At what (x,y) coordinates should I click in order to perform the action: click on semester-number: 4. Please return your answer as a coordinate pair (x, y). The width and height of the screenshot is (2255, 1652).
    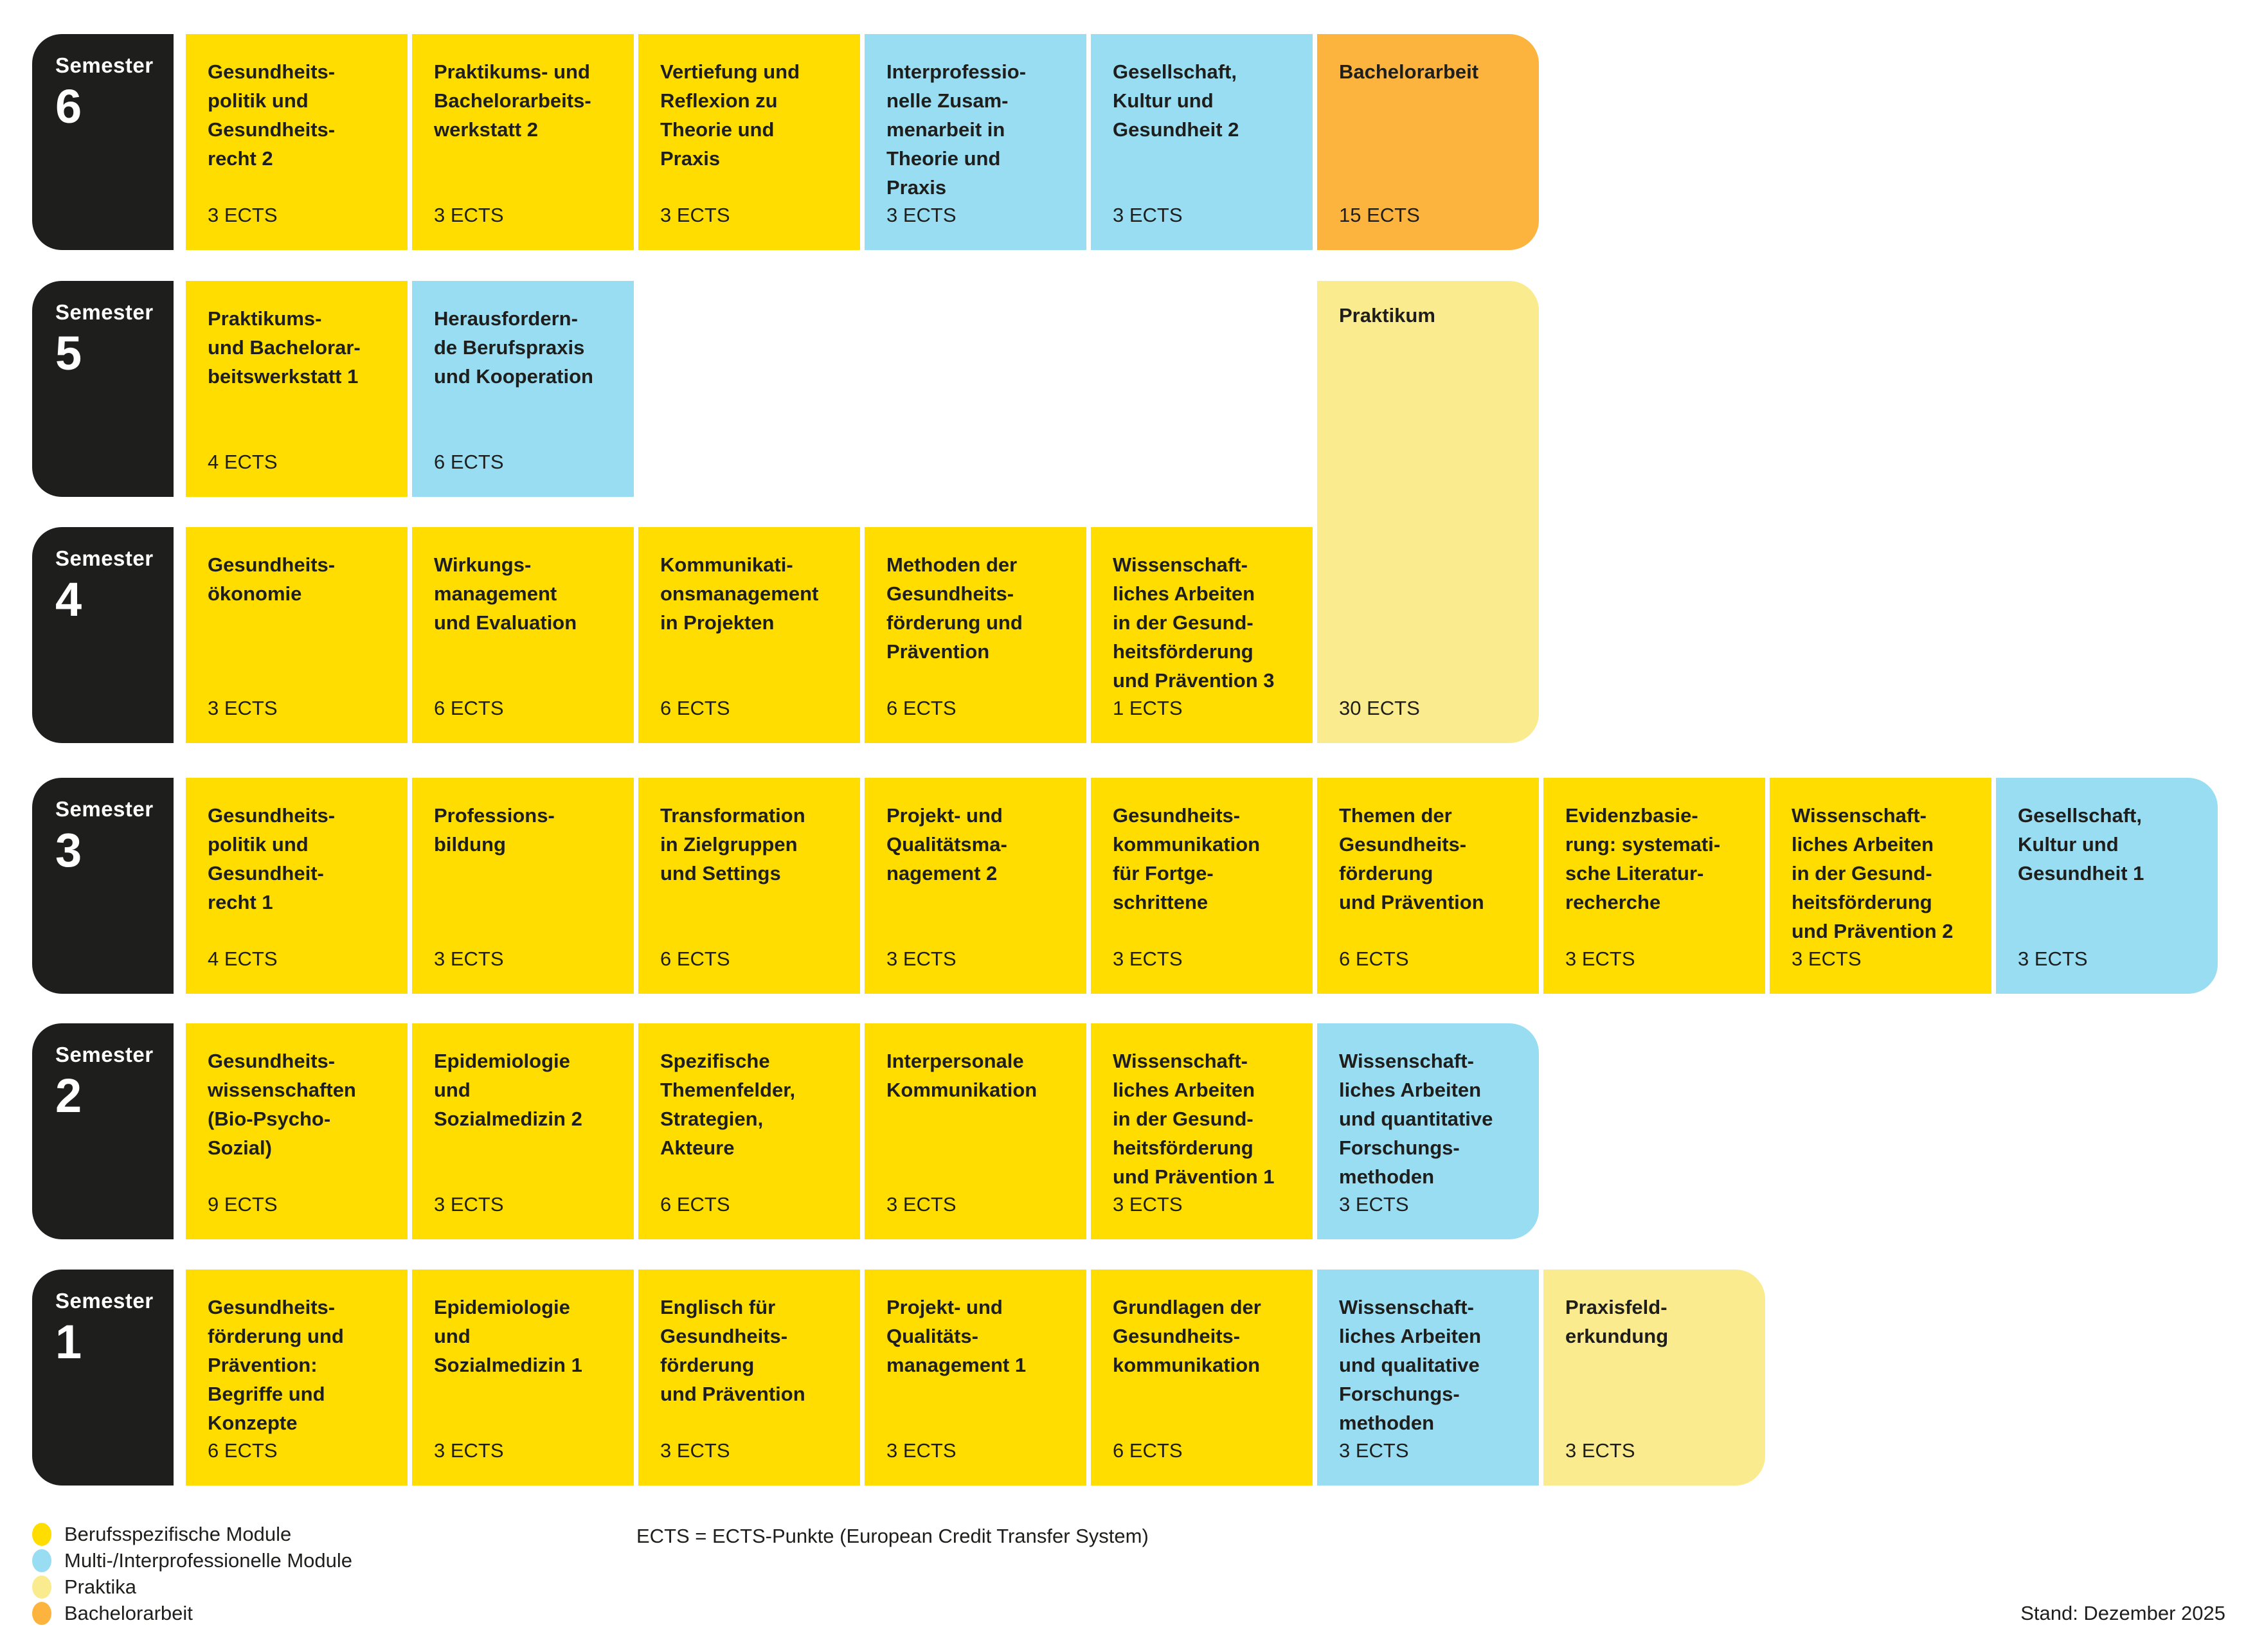
    Looking at the image, I should click on (68, 599).